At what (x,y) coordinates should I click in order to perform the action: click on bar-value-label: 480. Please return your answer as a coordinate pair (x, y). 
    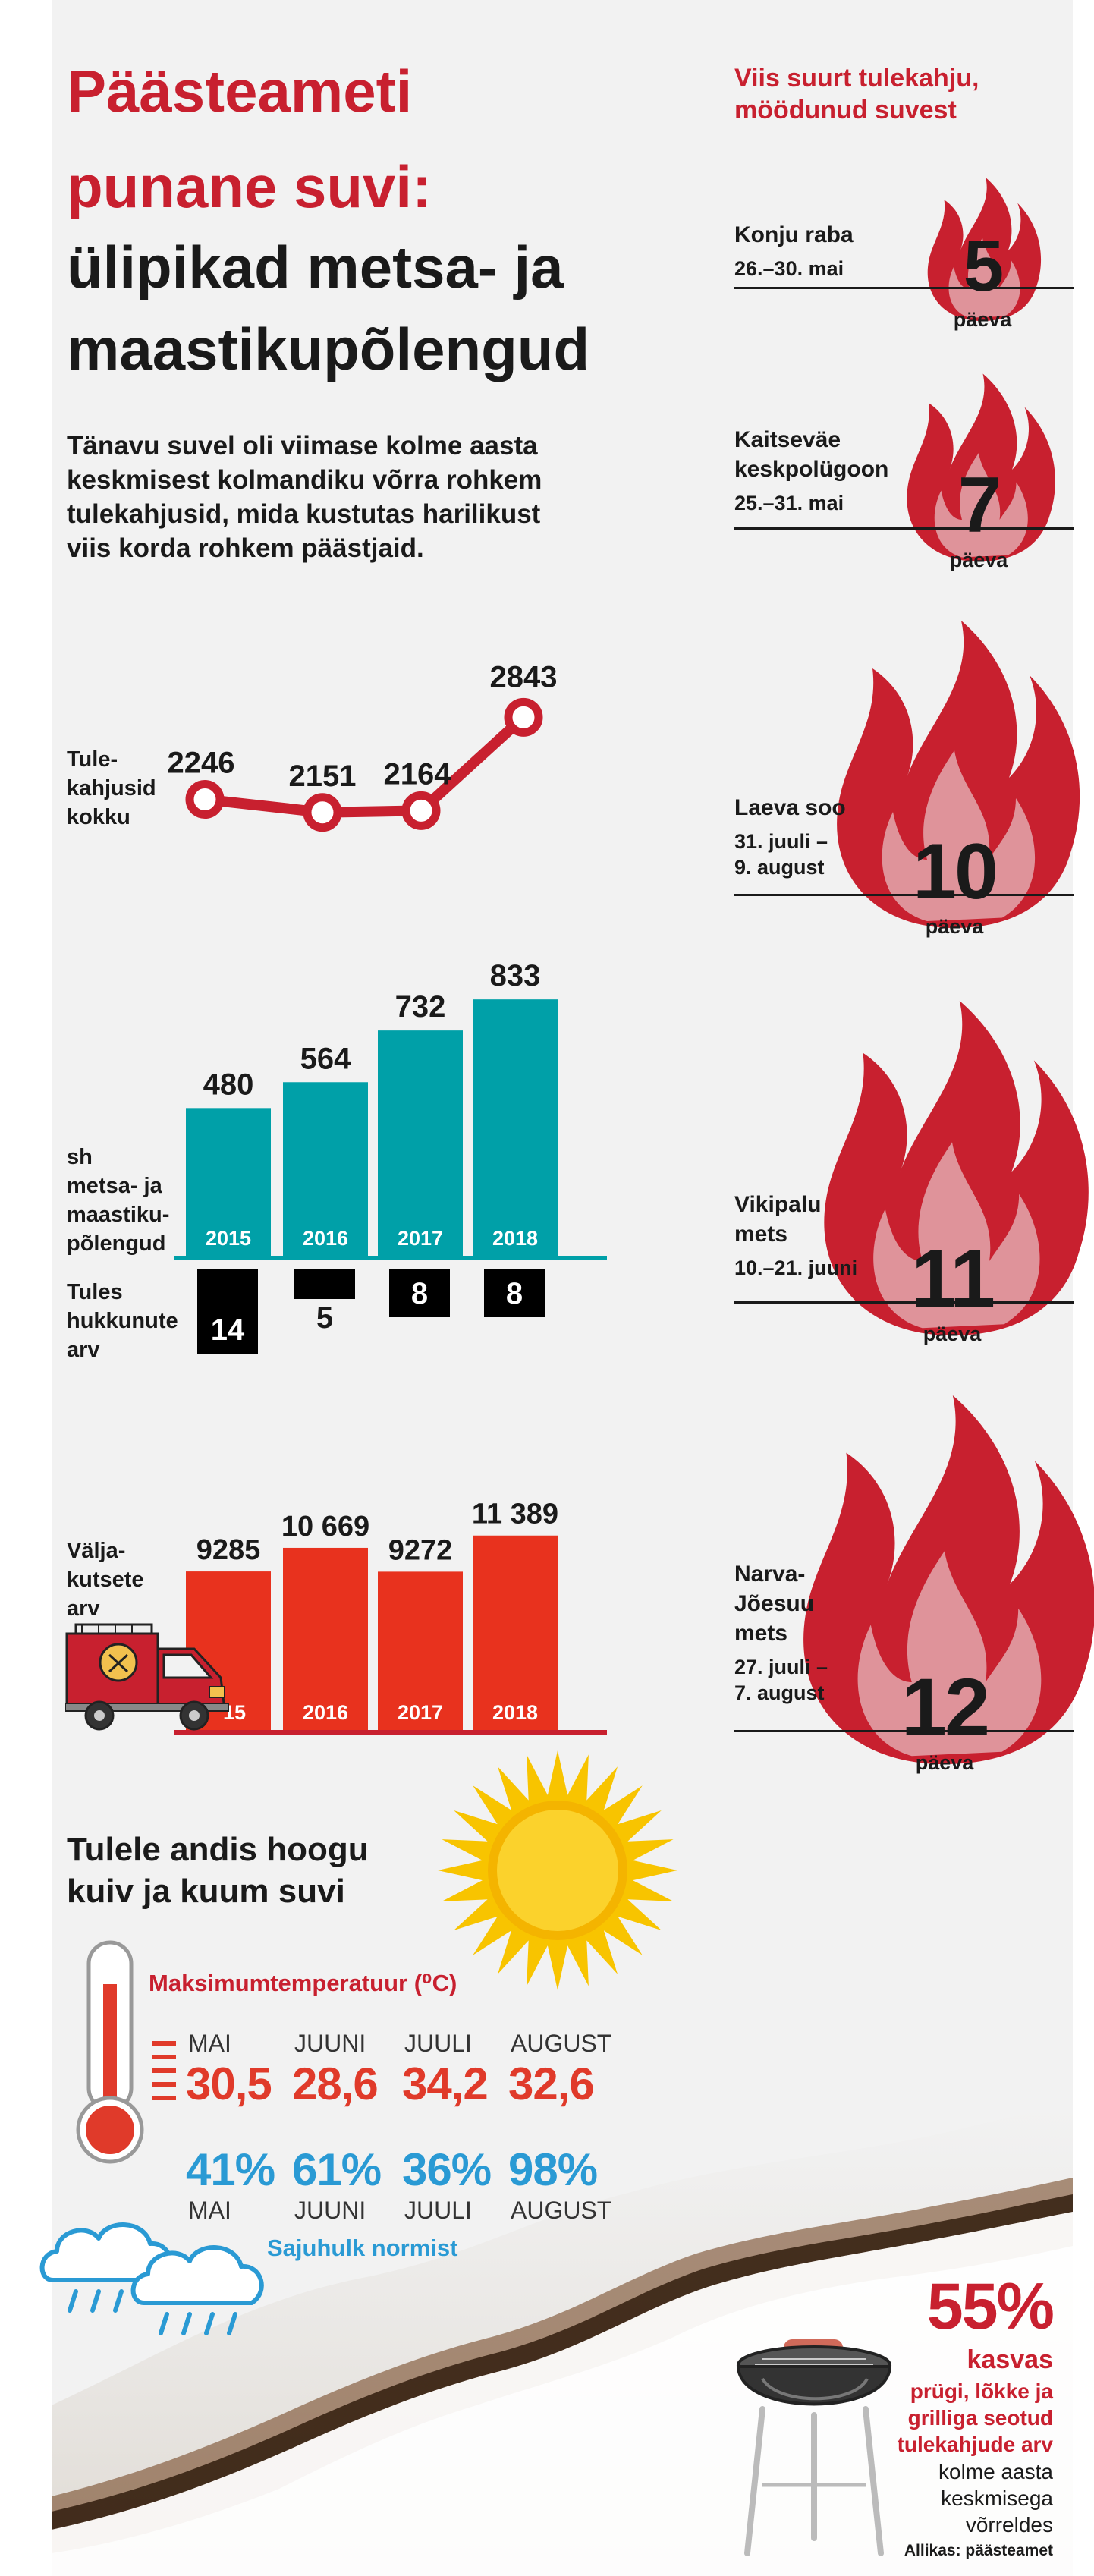
    Looking at the image, I should click on (228, 1084).